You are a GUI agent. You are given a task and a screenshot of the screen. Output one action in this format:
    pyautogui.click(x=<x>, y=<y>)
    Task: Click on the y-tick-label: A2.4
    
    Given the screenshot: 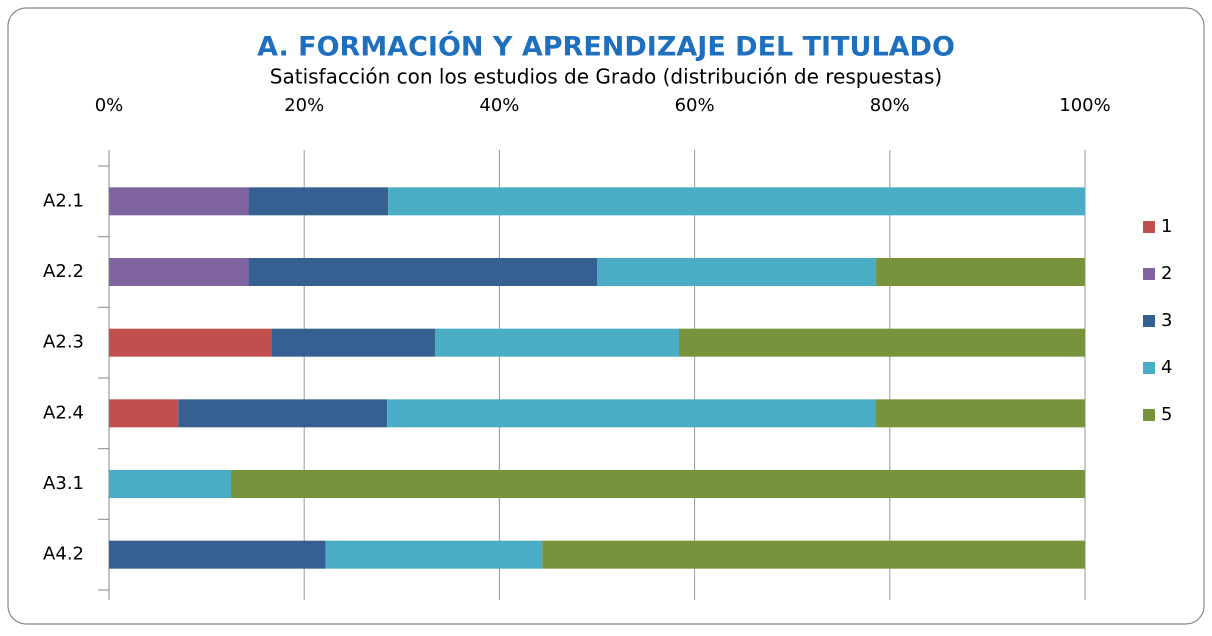 What is the action you would take?
    pyautogui.click(x=63, y=412)
    